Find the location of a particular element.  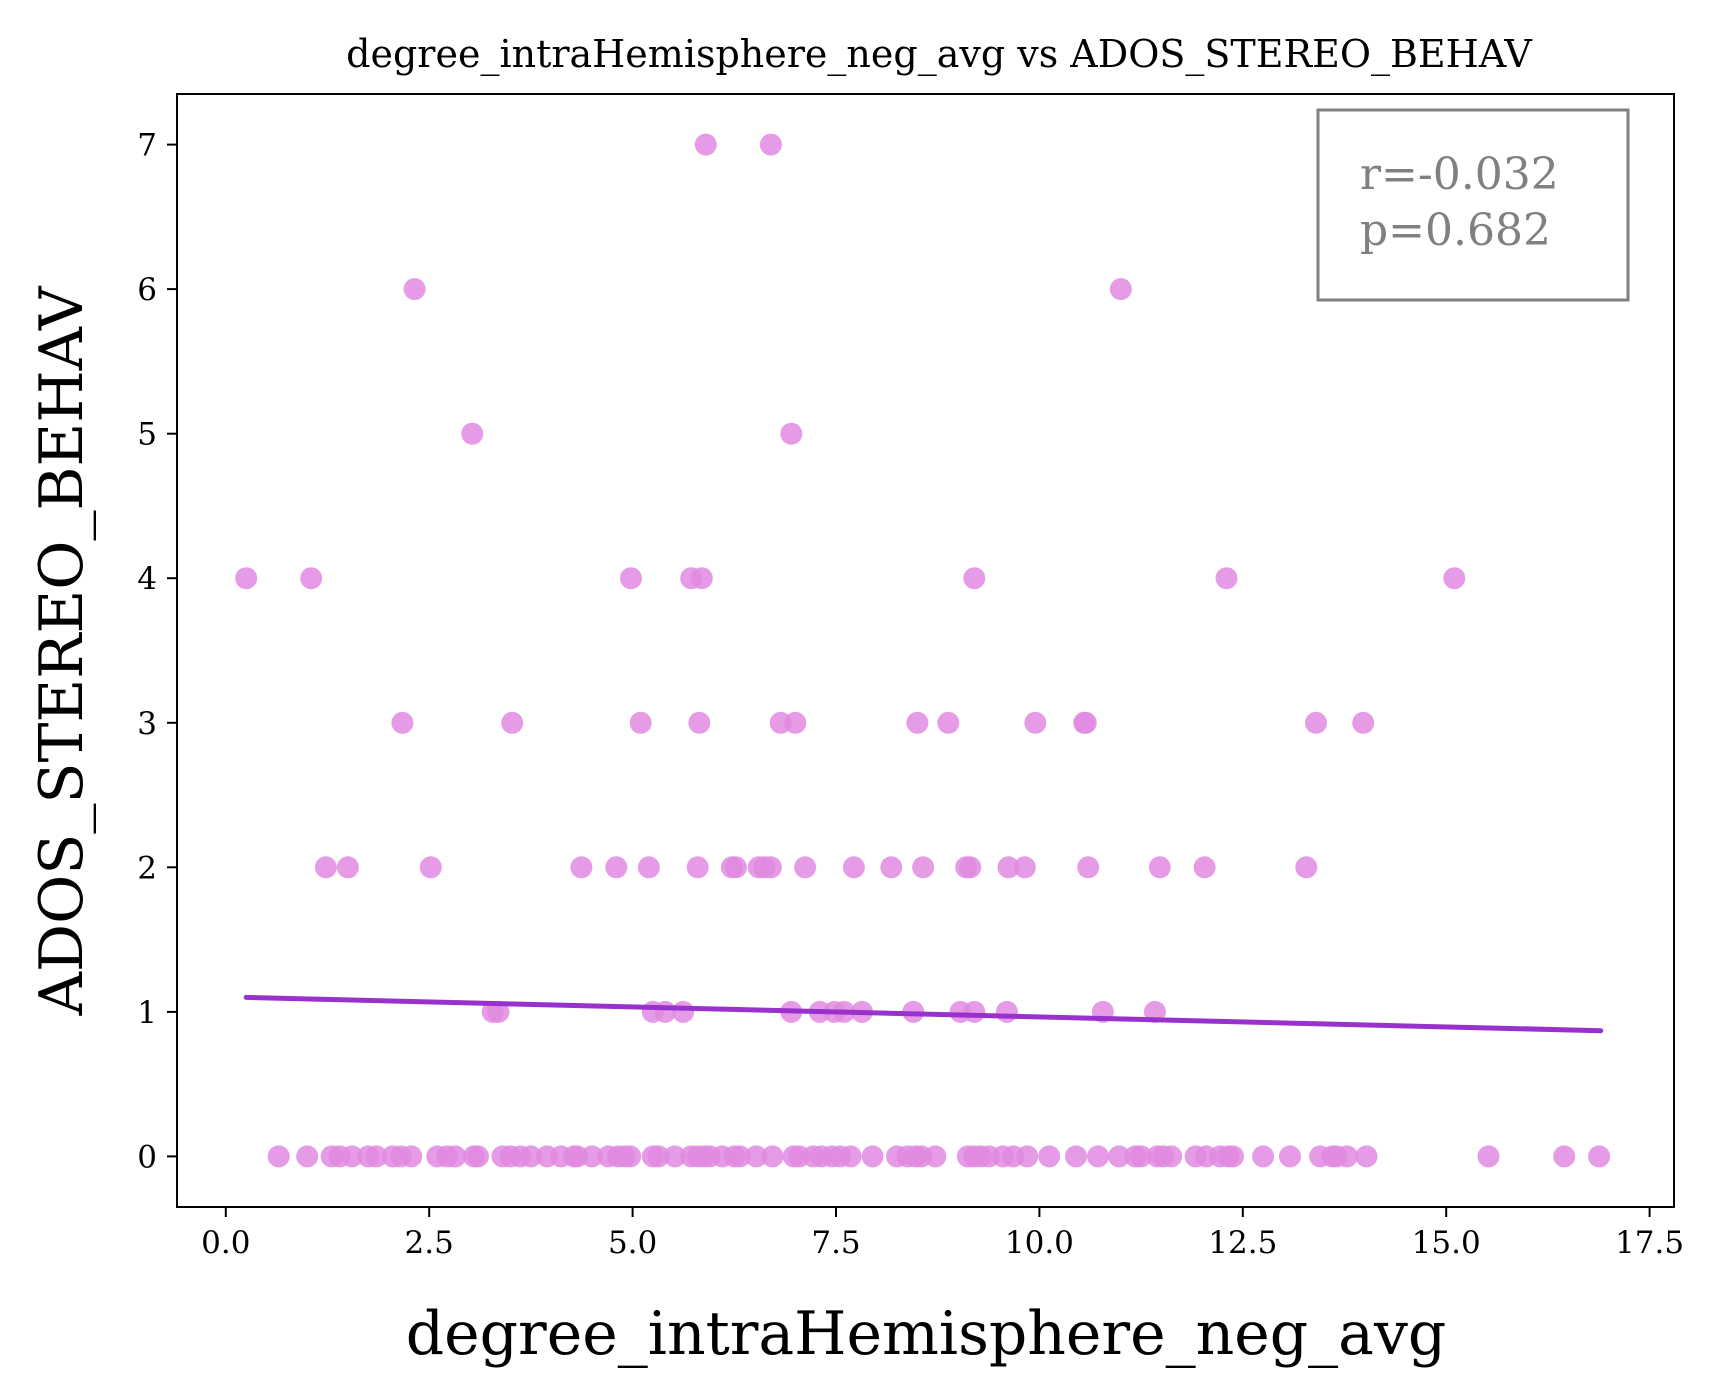

regression-line-layer is located at coordinates (923, 1014).